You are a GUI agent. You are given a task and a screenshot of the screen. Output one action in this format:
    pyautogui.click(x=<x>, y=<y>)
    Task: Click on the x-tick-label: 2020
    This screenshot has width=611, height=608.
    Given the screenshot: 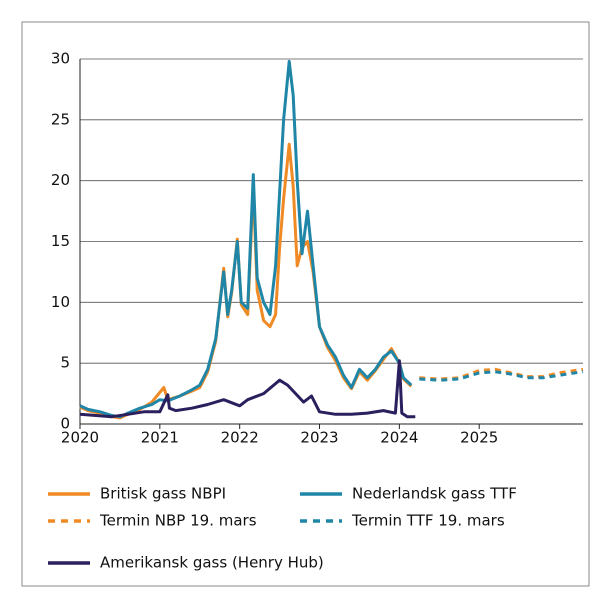 What is the action you would take?
    pyautogui.click(x=80, y=438)
    